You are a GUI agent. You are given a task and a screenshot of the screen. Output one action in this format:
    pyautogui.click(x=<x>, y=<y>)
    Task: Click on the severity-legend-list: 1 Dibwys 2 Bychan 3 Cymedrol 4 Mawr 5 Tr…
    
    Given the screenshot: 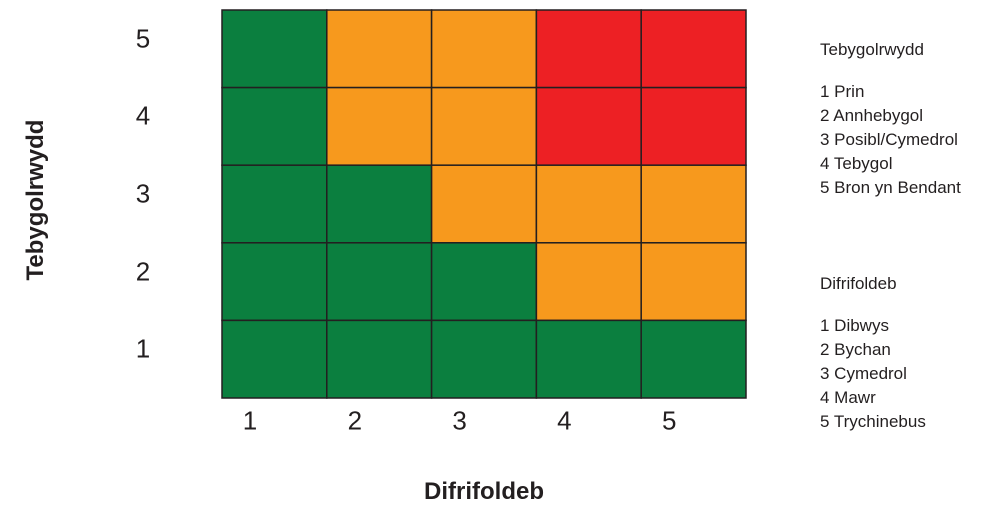 What is the action you would take?
    pyautogui.click(x=873, y=374)
    